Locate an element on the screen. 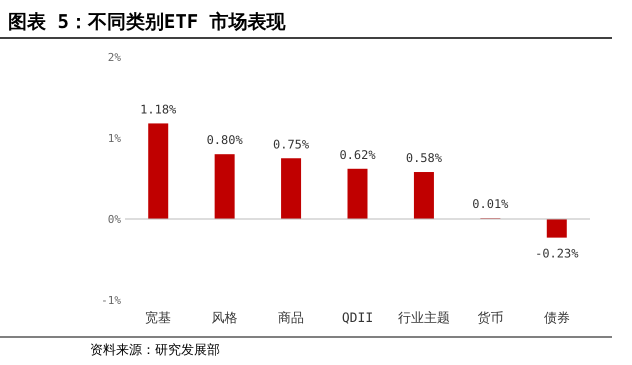  y-tick-label: 0% is located at coordinates (115, 219).